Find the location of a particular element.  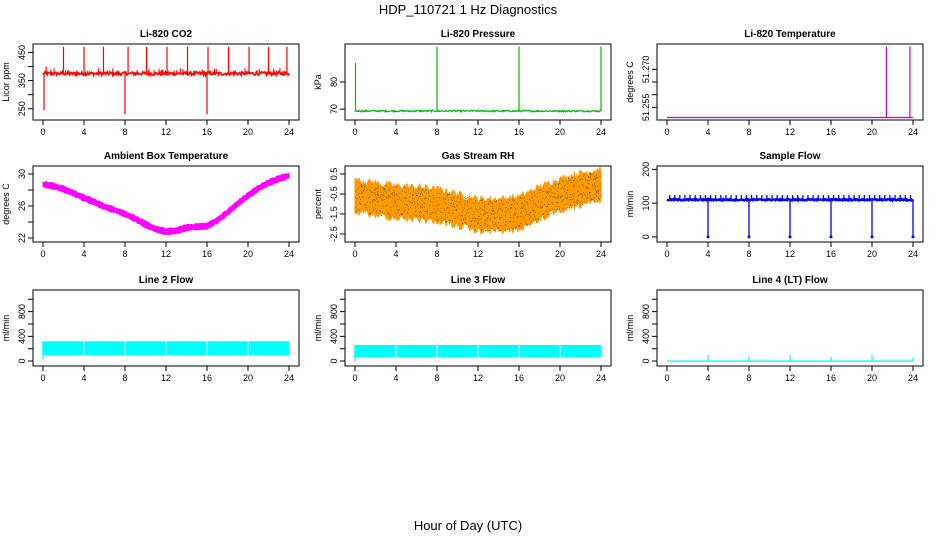

panel-1: Li-820 CO2 Licor ppm 0 4 8 12 16 20 24 250 350 450 is located at coordinates (150, 83).